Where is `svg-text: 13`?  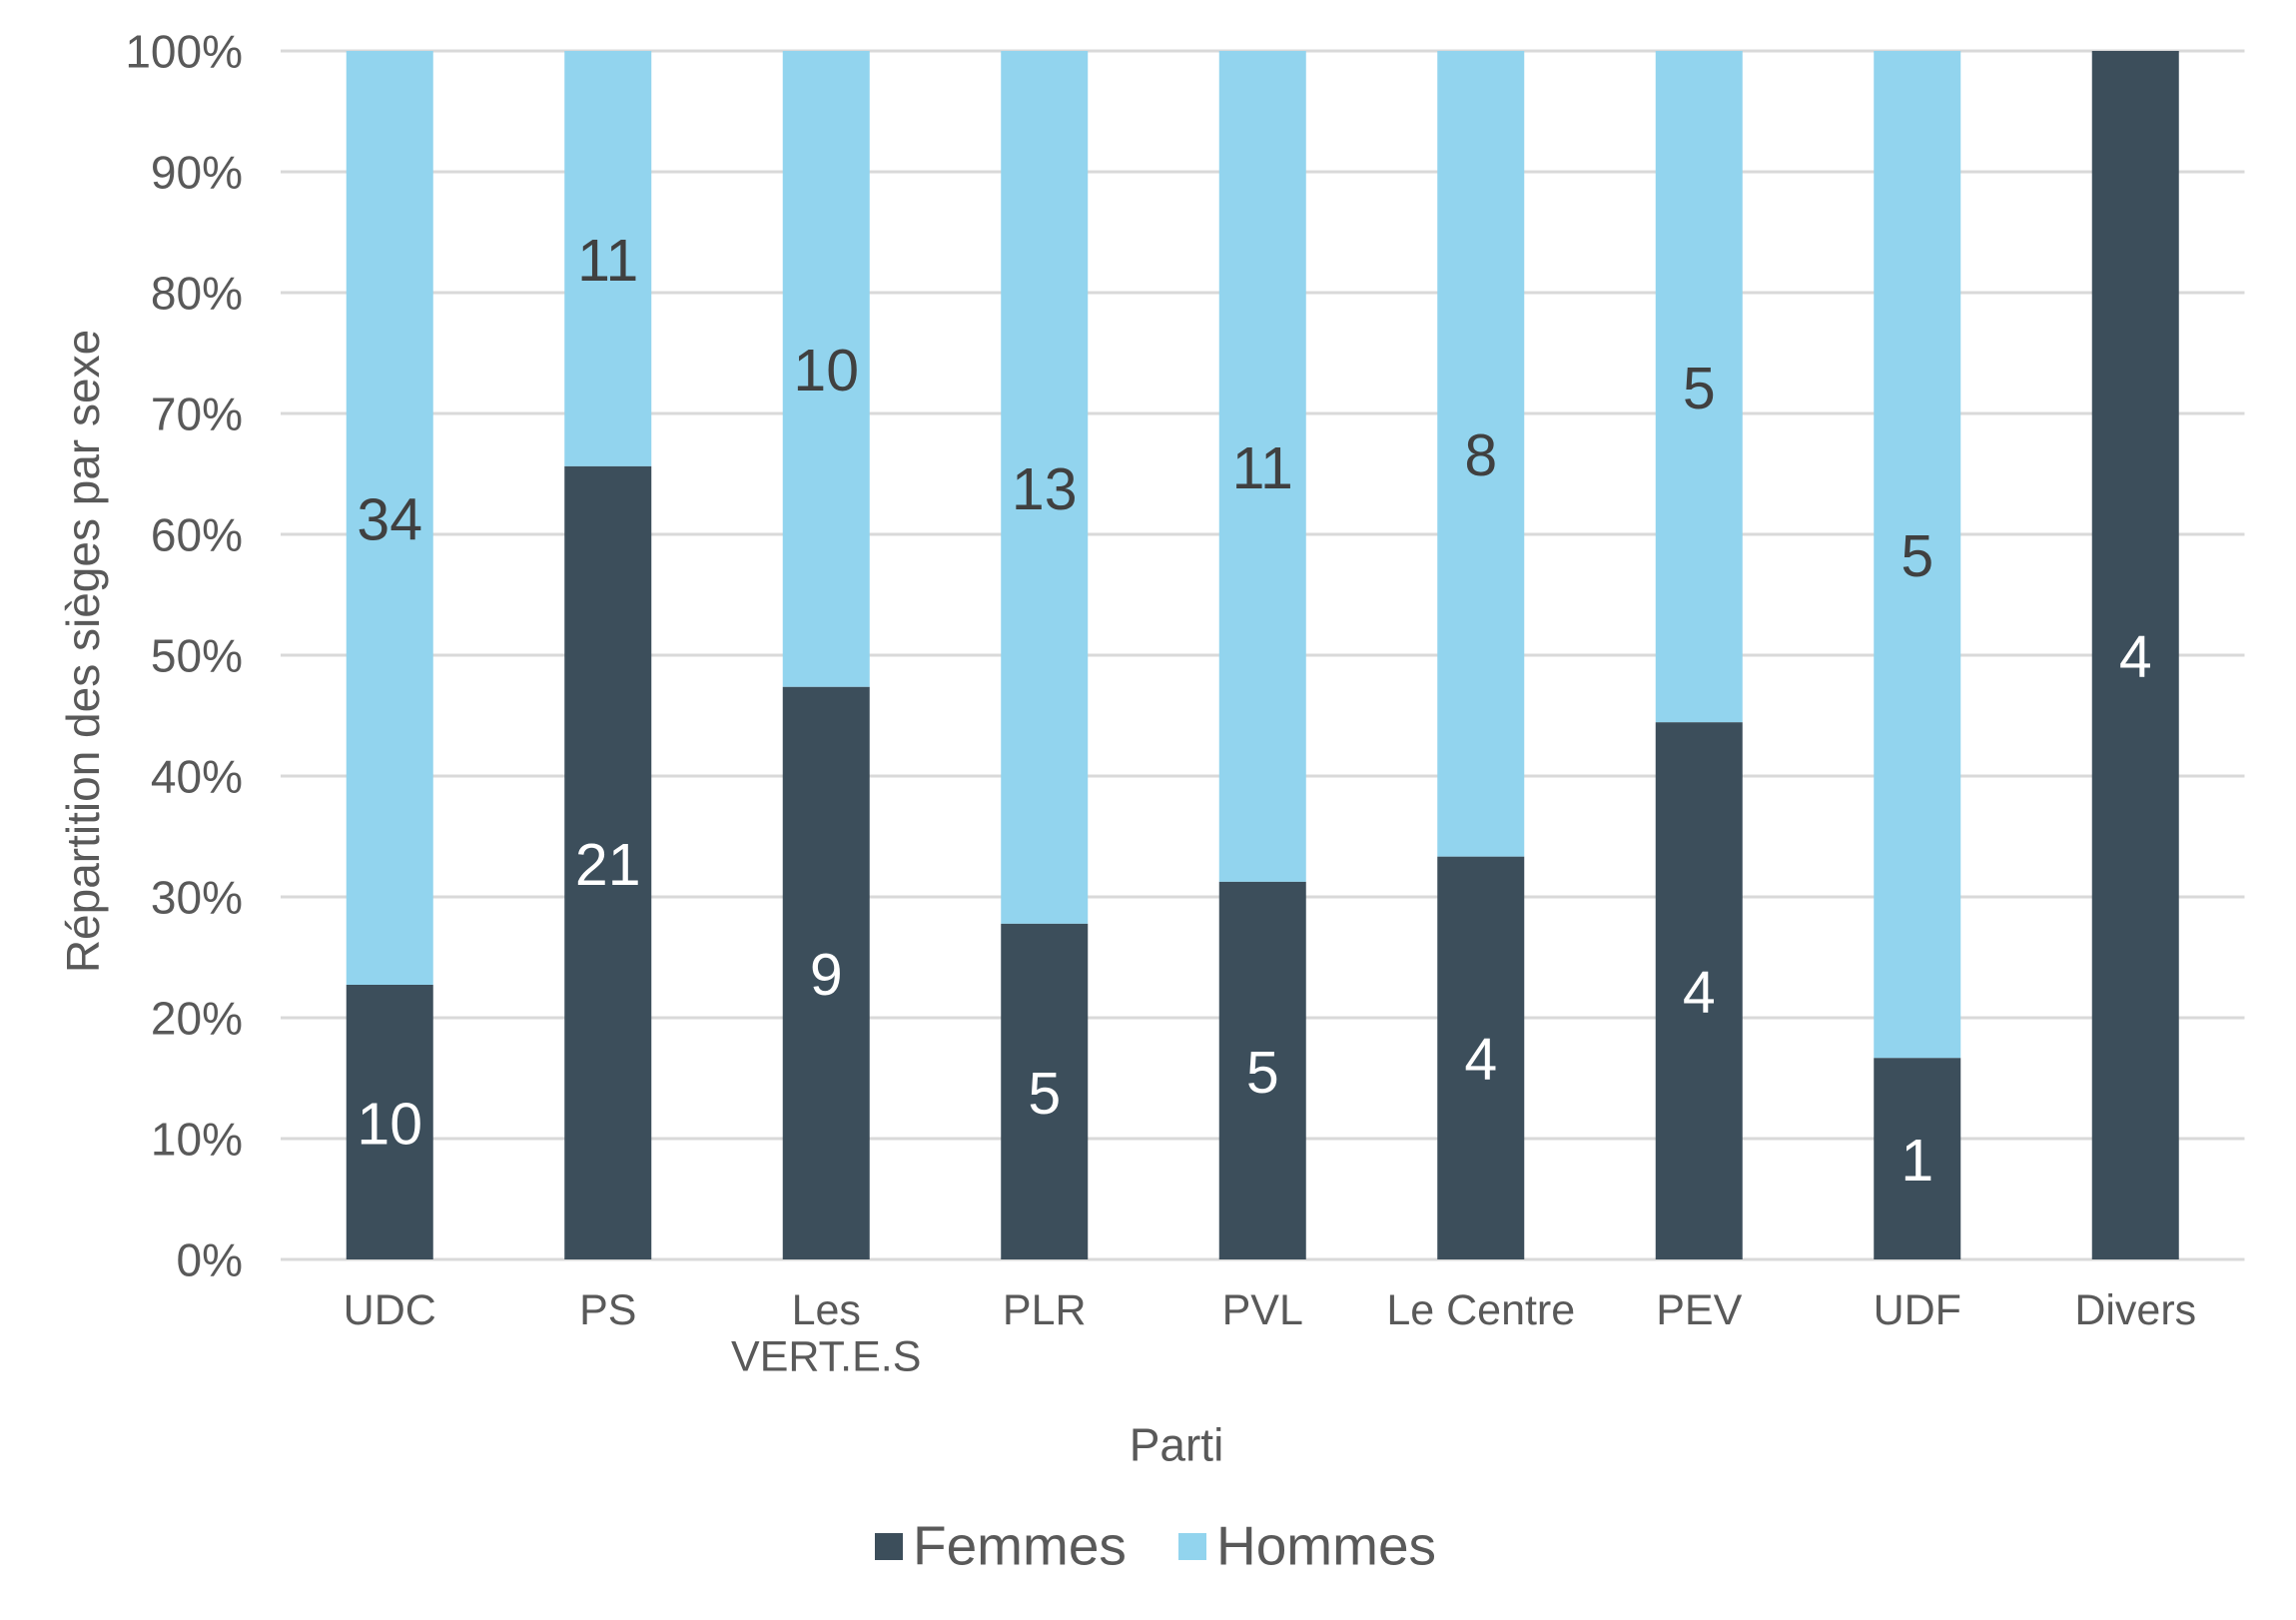
svg-text: 13 is located at coordinates (1045, 489).